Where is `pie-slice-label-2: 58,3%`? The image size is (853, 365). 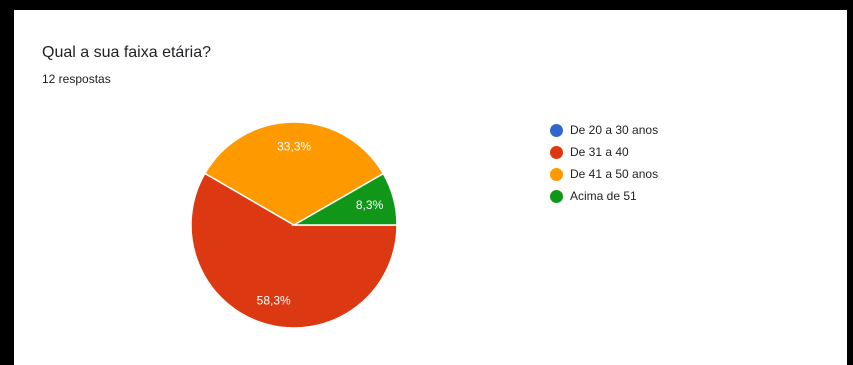 pie-slice-label-2: 58,3% is located at coordinates (274, 301).